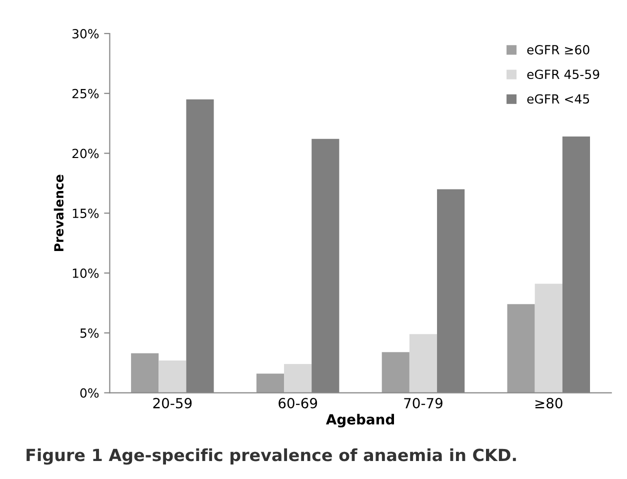  Describe the element at coordinates (271, 456) in the screenshot. I see `caption: Figure 1 Age-specific prevalence of anaemia in CKD.` at that location.